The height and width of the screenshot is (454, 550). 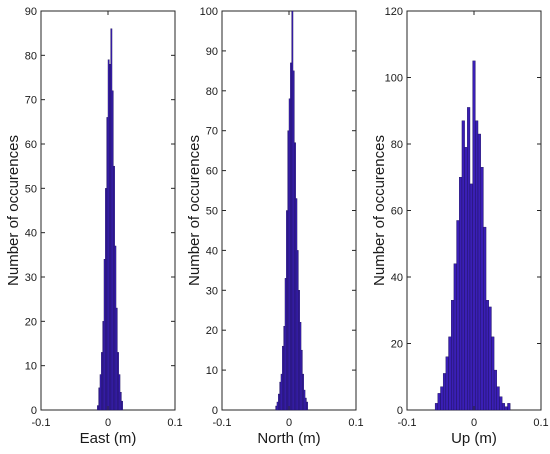 What do you see at coordinates (31, 12) in the screenshot?
I see `y-tick-label: 90` at bounding box center [31, 12].